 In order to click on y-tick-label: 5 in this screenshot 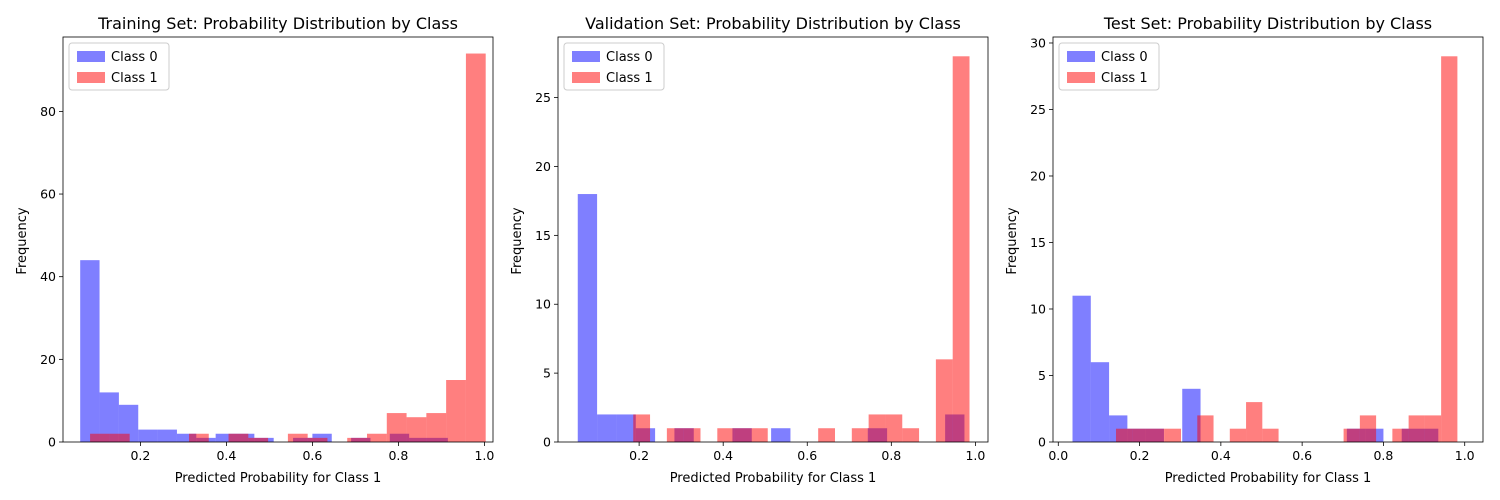, I will do `click(547, 373)`.